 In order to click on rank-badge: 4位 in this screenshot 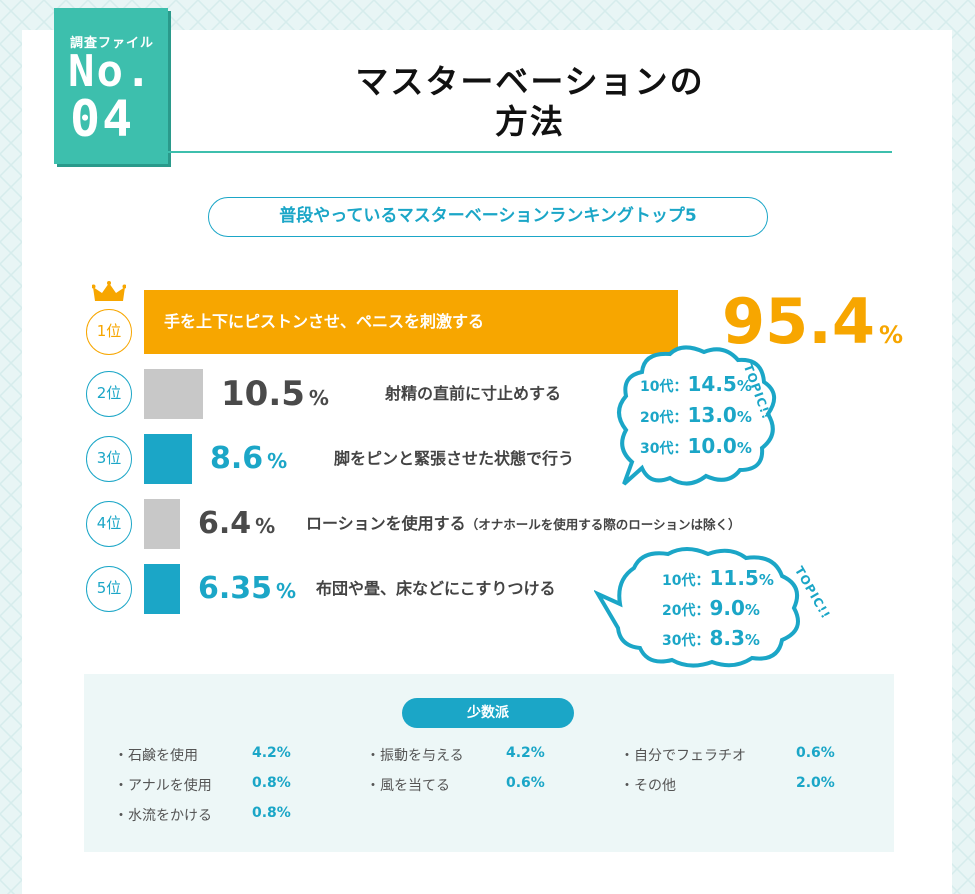, I will do `click(109, 524)`.